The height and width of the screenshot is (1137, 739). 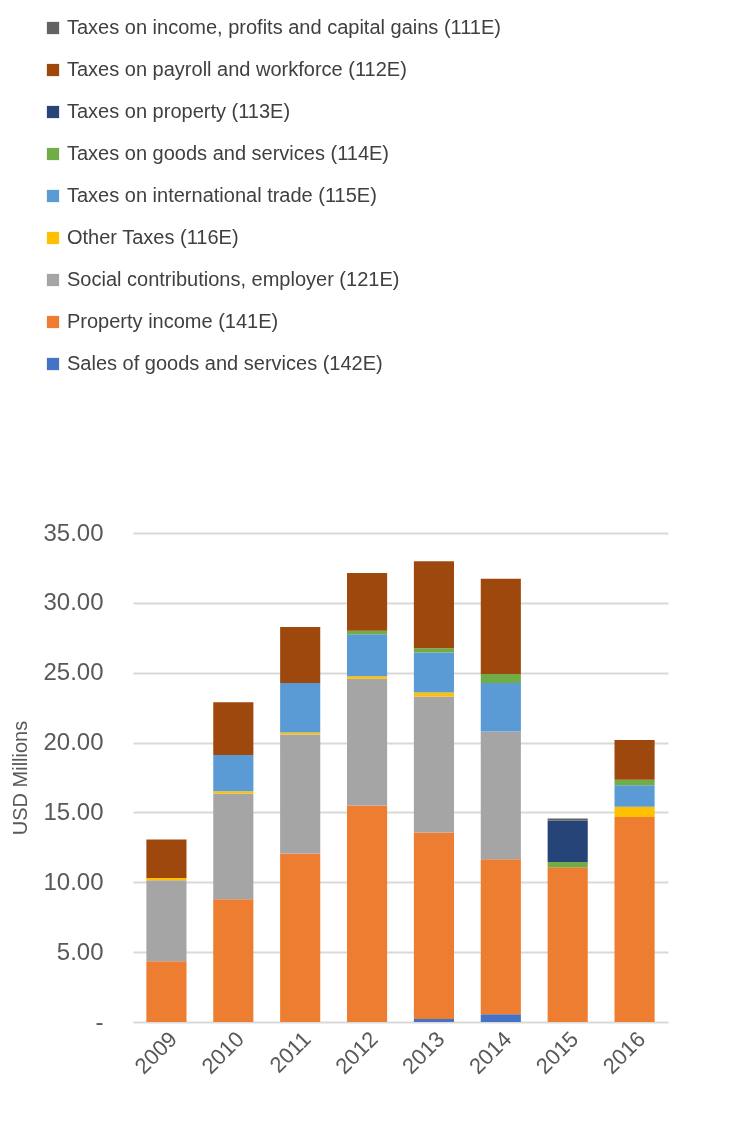 What do you see at coordinates (179, 111) in the screenshot?
I see `legend-label: Taxes on property (113E)` at bounding box center [179, 111].